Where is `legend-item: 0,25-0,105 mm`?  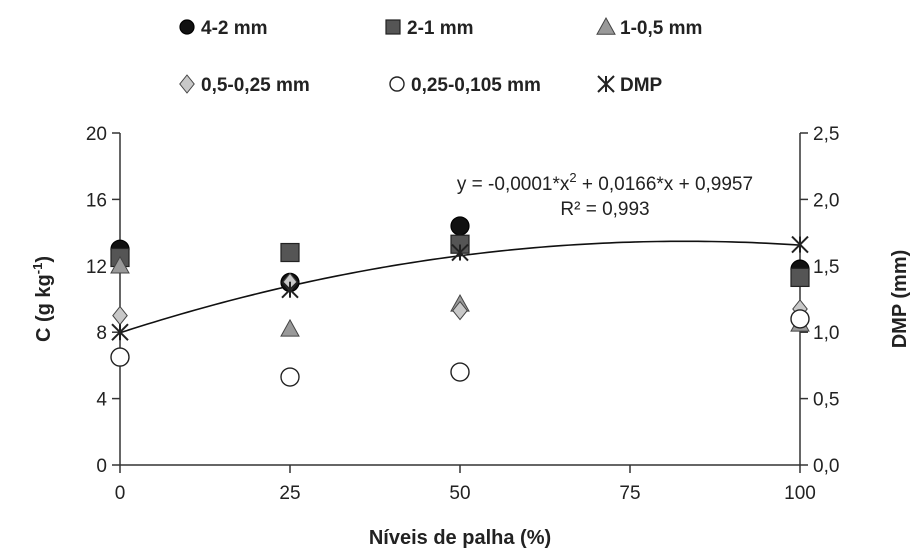 legend-item: 0,25-0,105 mm is located at coordinates (465, 85).